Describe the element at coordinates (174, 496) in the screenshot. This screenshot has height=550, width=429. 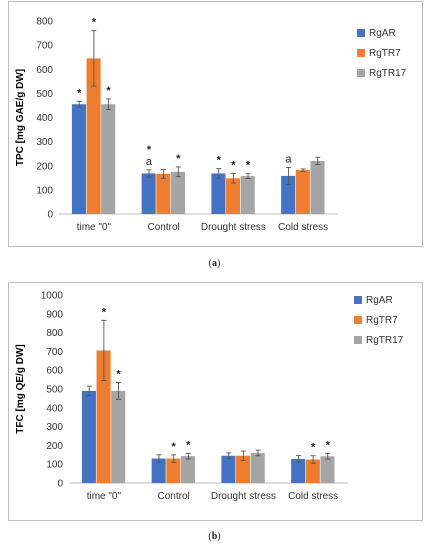
I see `chart-1-x-category-label: Control` at that location.